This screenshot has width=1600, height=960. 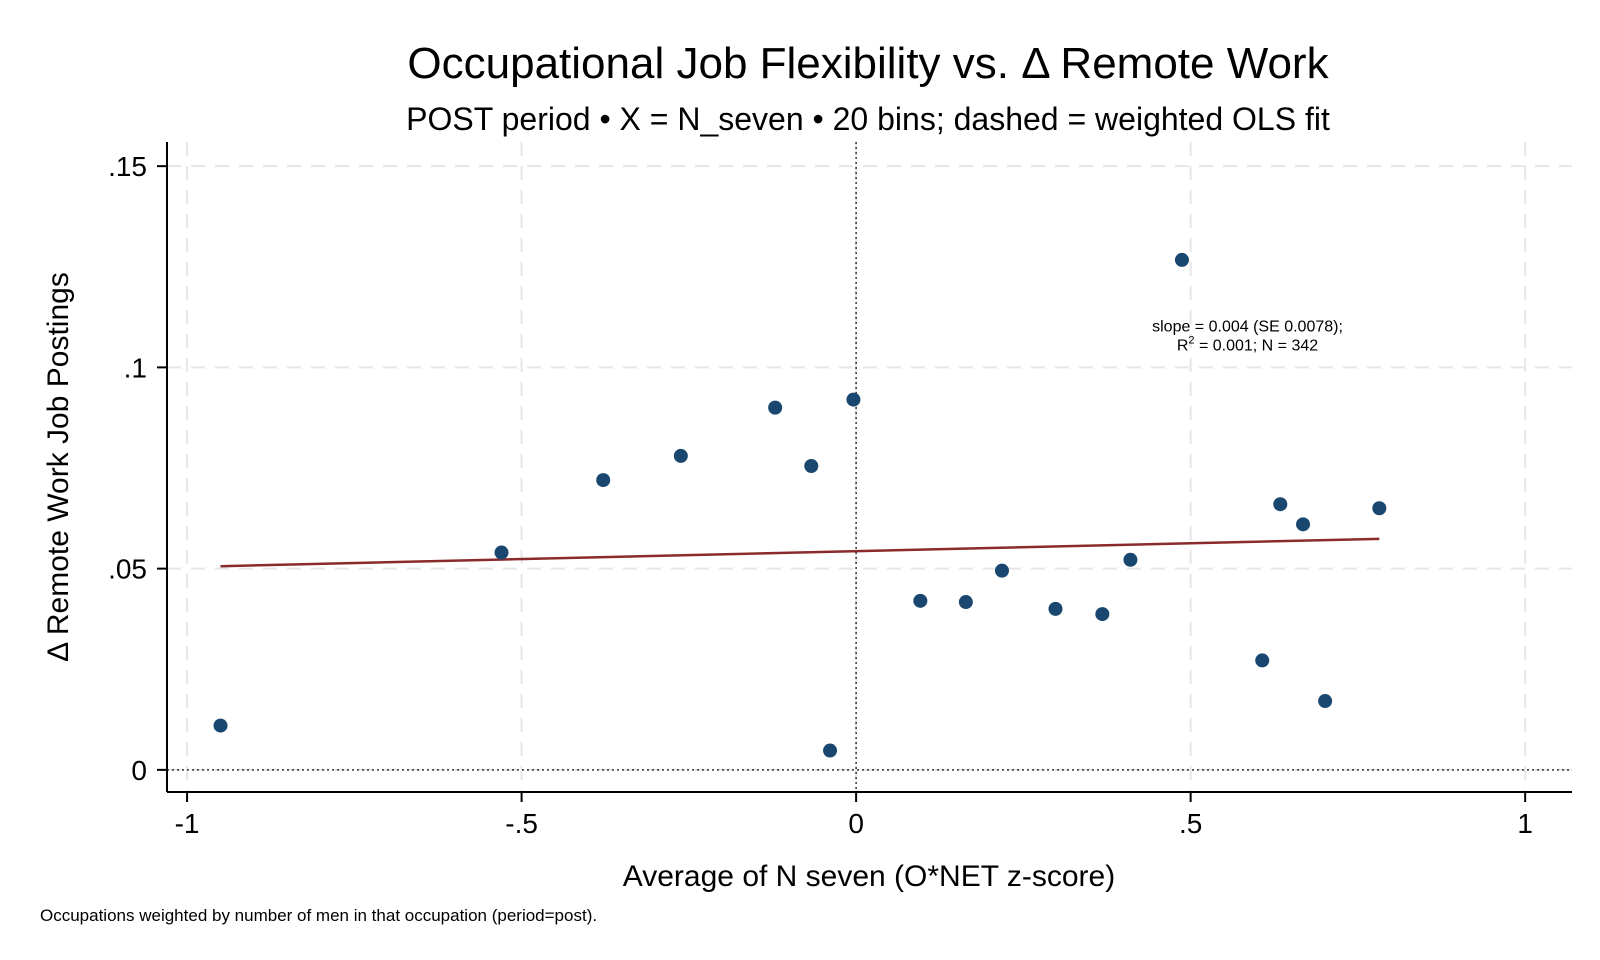 I want to click on fit-line, so click(x=800, y=552).